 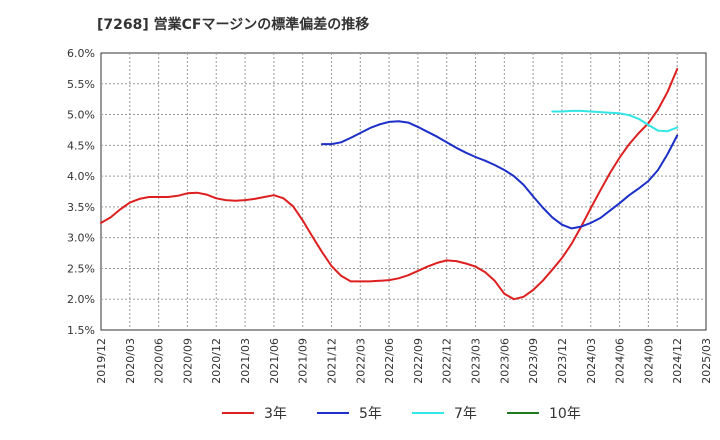 What do you see at coordinates (331, 361) in the screenshot?
I see `x-tick-label: 2021/12` at bounding box center [331, 361].